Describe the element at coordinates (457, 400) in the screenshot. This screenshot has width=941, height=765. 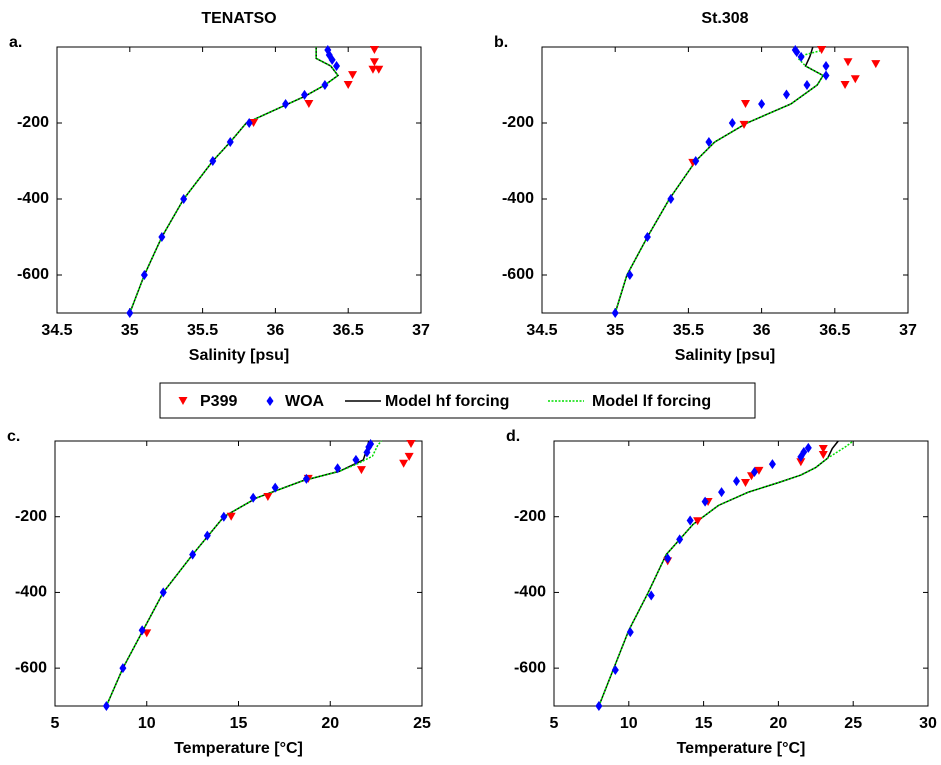
I see `legend-box` at that location.